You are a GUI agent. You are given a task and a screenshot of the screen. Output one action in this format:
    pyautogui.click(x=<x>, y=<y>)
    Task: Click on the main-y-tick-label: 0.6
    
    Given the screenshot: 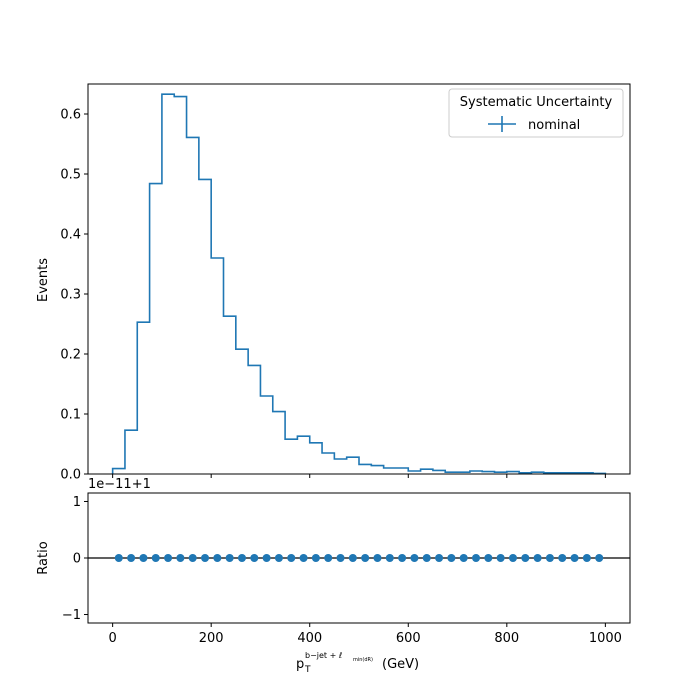 What is the action you would take?
    pyautogui.click(x=70, y=115)
    